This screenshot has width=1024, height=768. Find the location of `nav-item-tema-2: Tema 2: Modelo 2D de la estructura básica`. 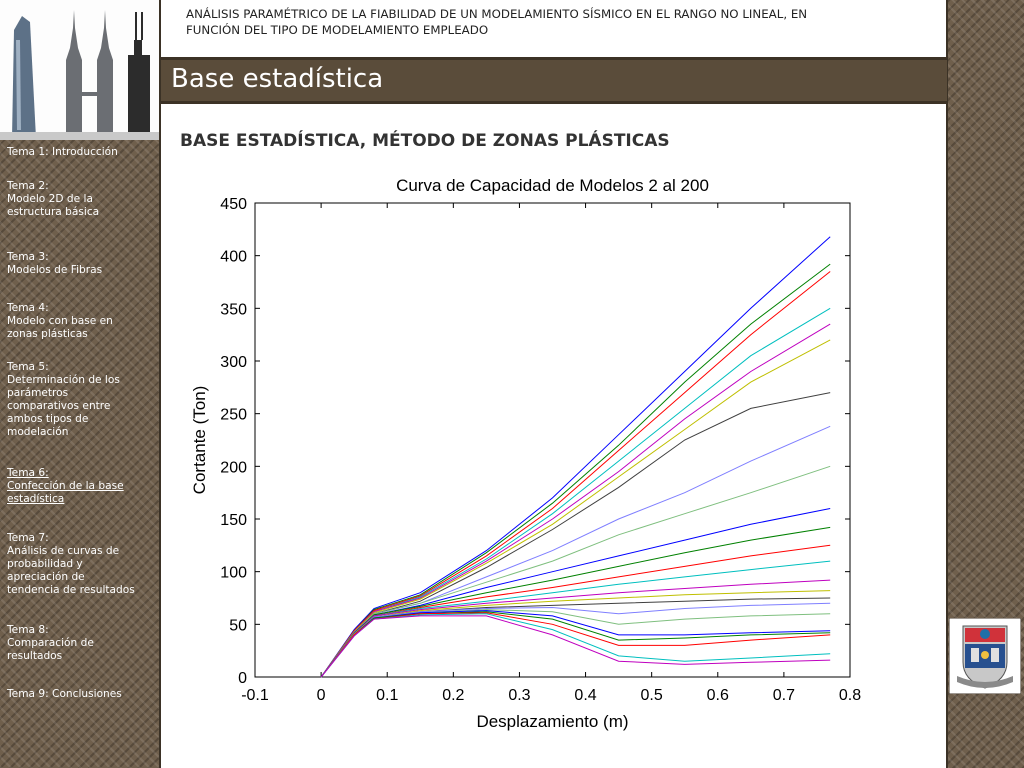

nav-item-tema-2: Tema 2: Modelo 2D de la estructura básica is located at coordinates (81, 199).